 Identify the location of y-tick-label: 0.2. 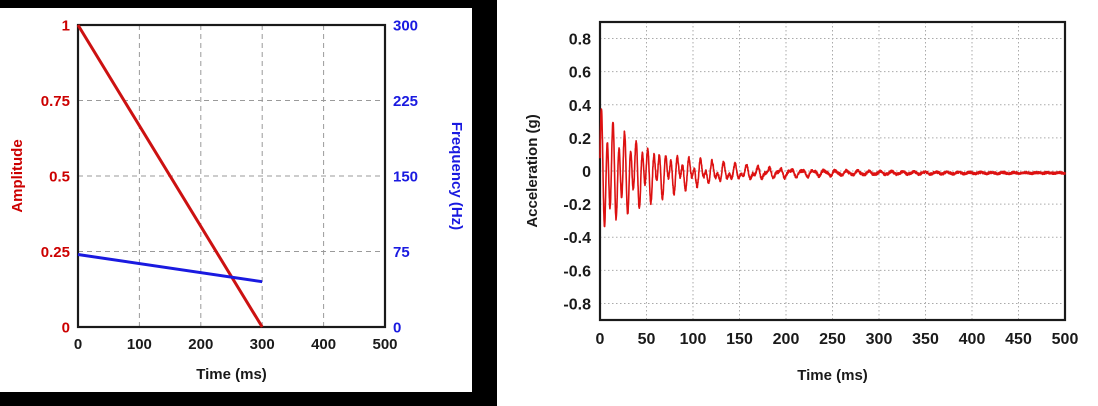
(580, 139).